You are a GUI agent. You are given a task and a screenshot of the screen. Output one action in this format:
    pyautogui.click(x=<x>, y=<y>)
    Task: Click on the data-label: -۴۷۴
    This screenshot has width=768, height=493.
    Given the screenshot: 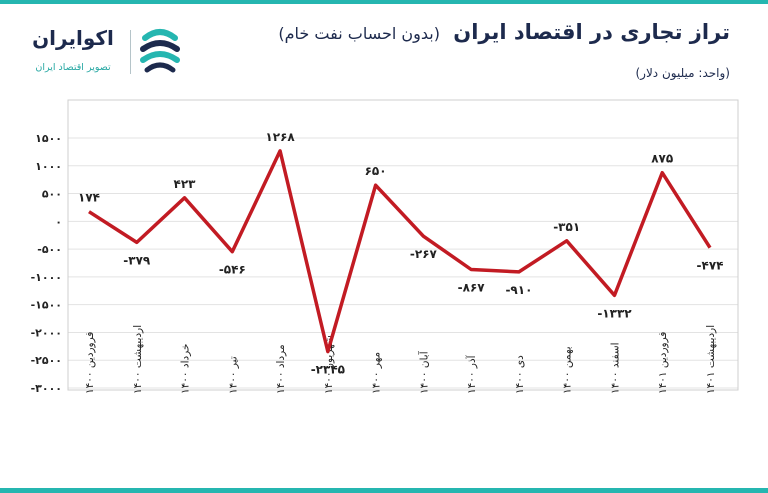 What is the action you would take?
    pyautogui.click(x=710, y=266)
    